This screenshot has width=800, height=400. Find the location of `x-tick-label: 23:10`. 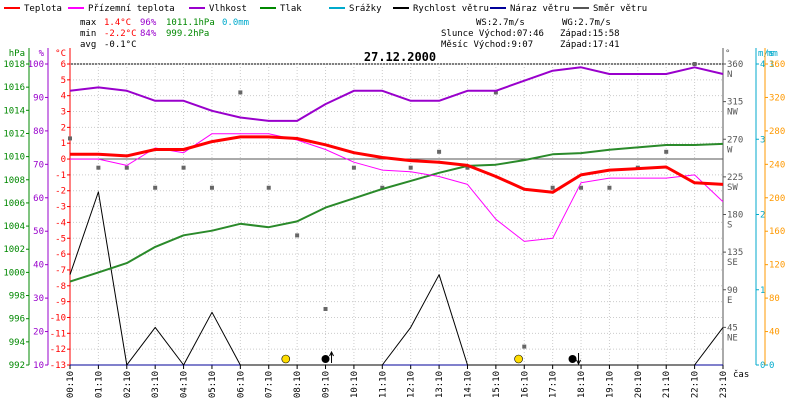

x-tick-label: 23:10 is located at coordinates (724, 384).